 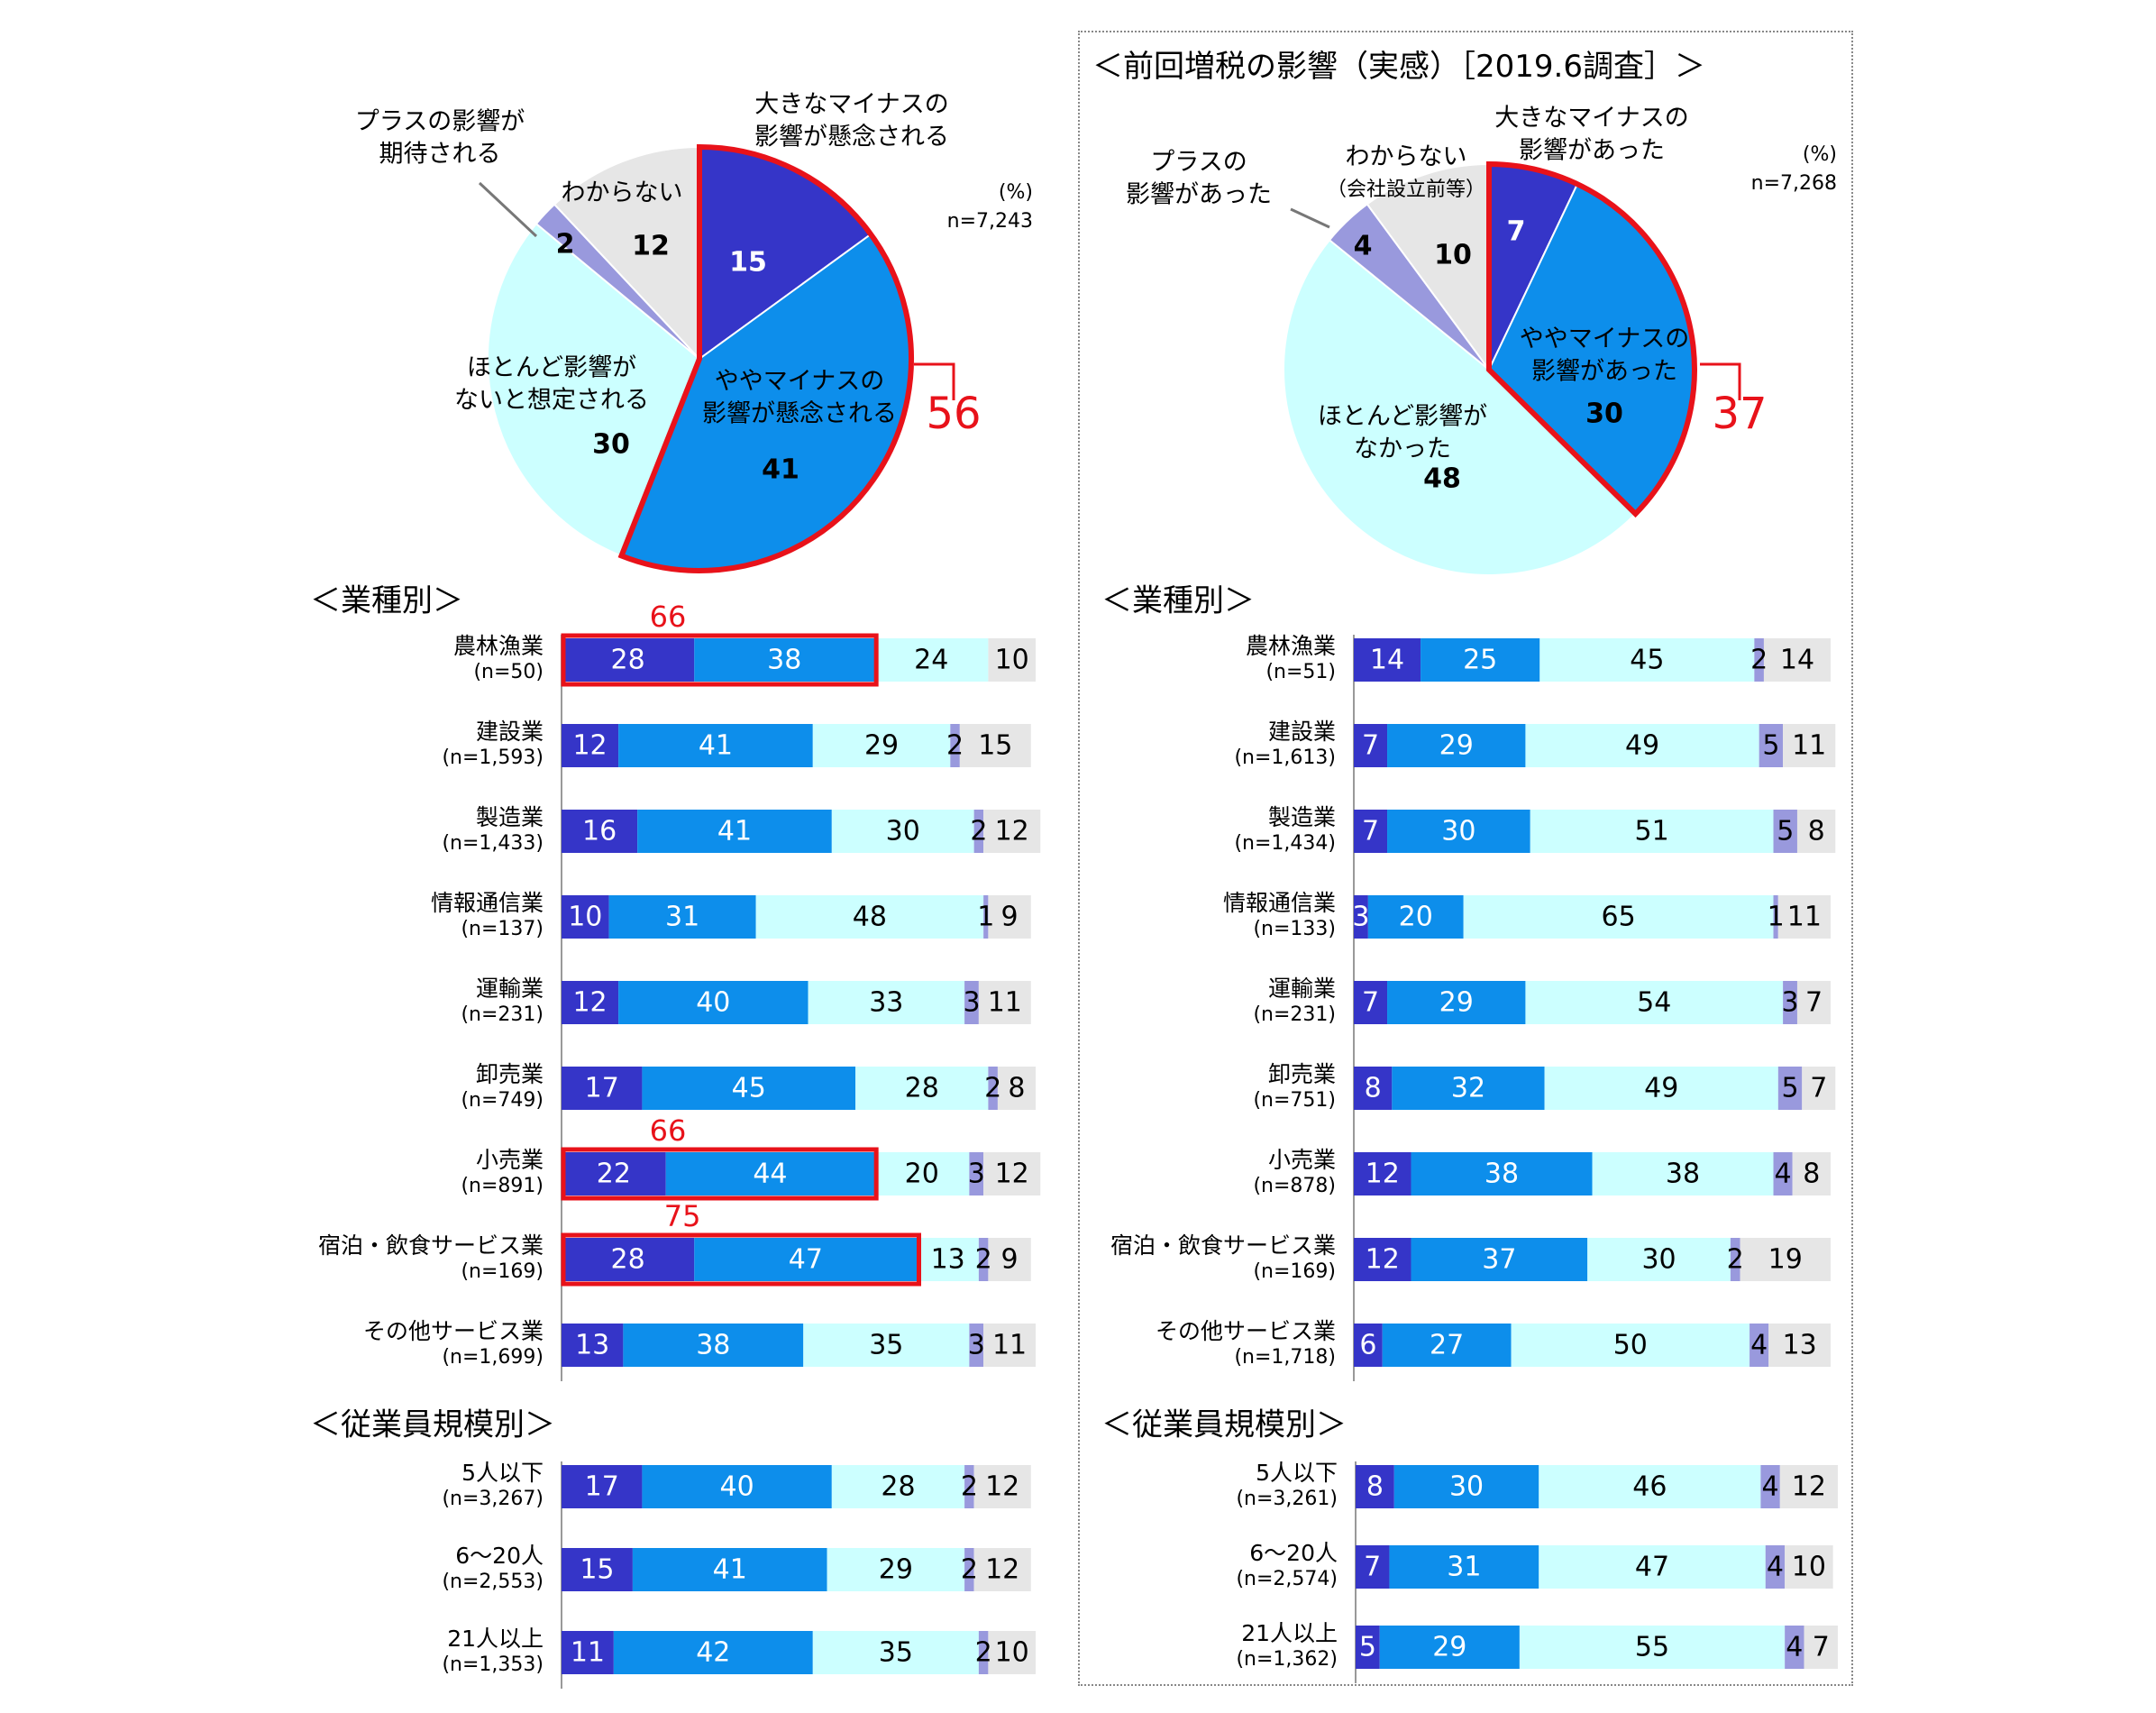 I want to click on pie-value-small_minus: 41, so click(x=780, y=470).